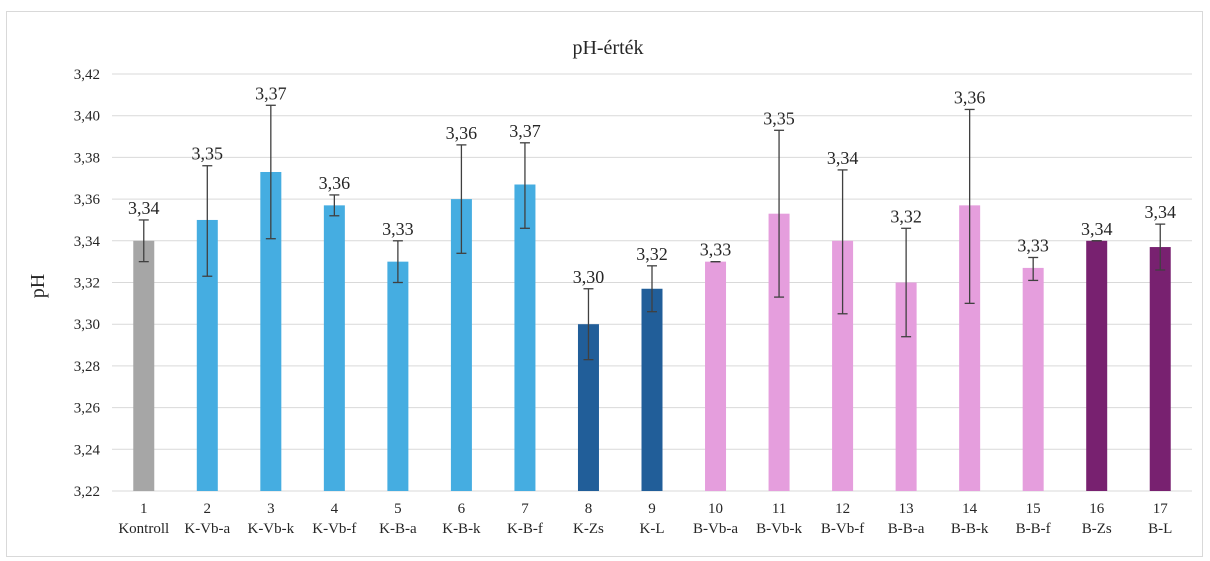  Describe the element at coordinates (144, 509) in the screenshot. I see `x-category-number: 1` at that location.